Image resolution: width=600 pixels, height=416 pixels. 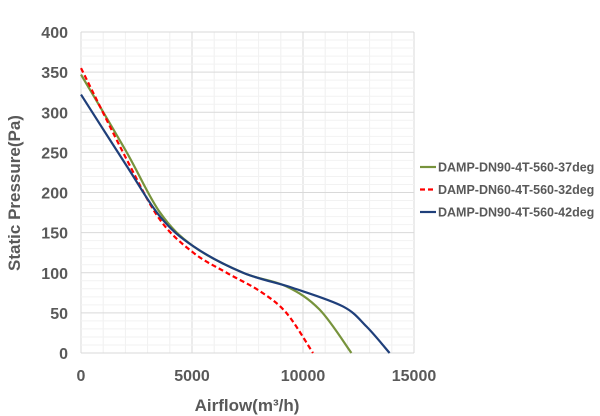 I want to click on y-tick-label: 300, so click(x=54, y=113).